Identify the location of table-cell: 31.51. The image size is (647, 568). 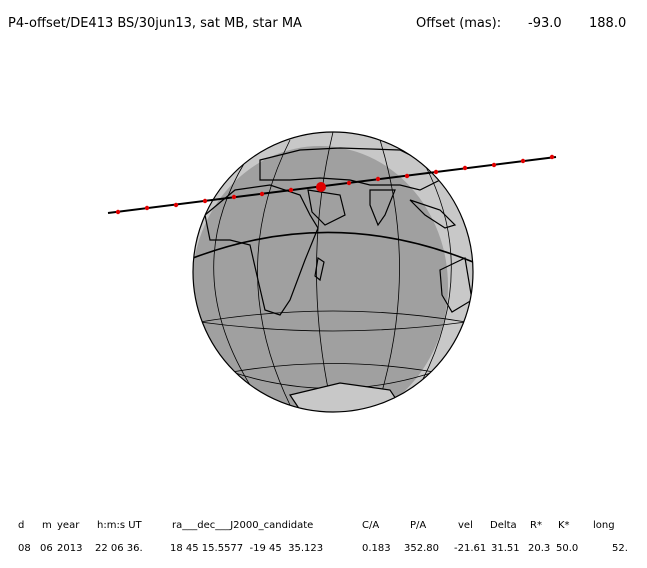
(505, 548).